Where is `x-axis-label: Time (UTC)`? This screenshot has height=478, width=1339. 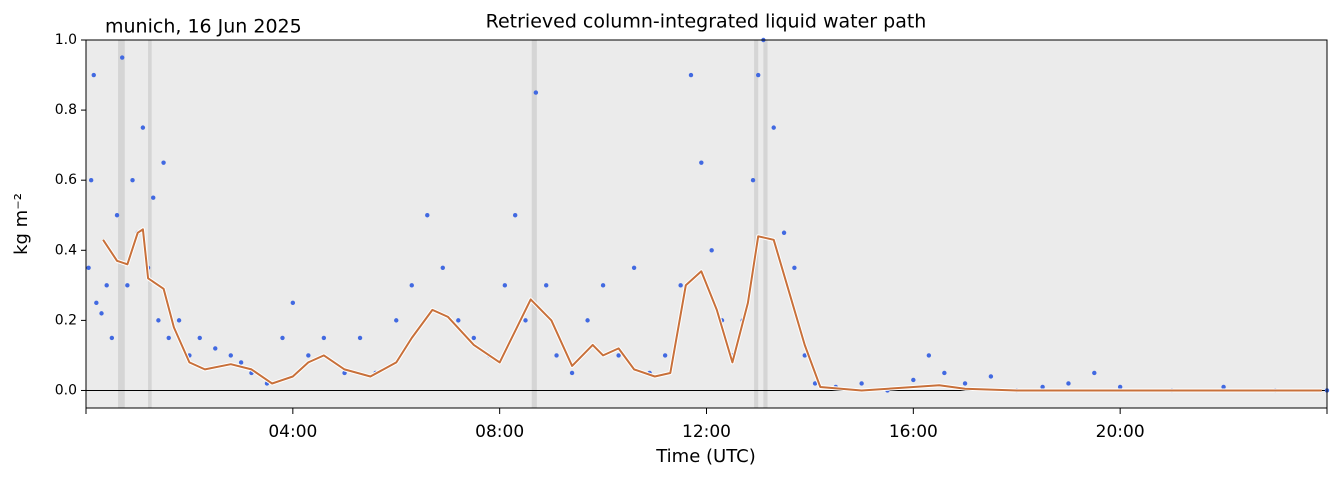
x-axis-label: Time (UTC) is located at coordinates (705, 456).